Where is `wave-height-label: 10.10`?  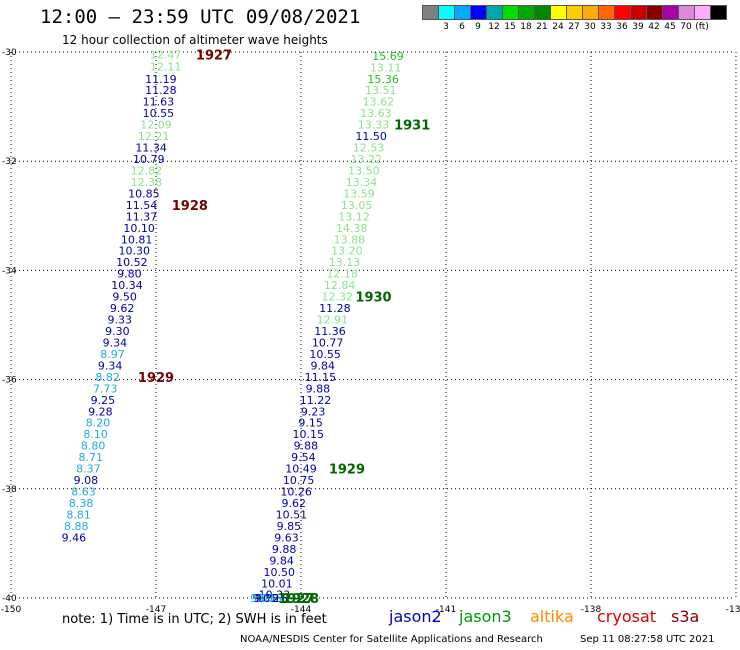 wave-height-label: 10.10 is located at coordinates (139, 228).